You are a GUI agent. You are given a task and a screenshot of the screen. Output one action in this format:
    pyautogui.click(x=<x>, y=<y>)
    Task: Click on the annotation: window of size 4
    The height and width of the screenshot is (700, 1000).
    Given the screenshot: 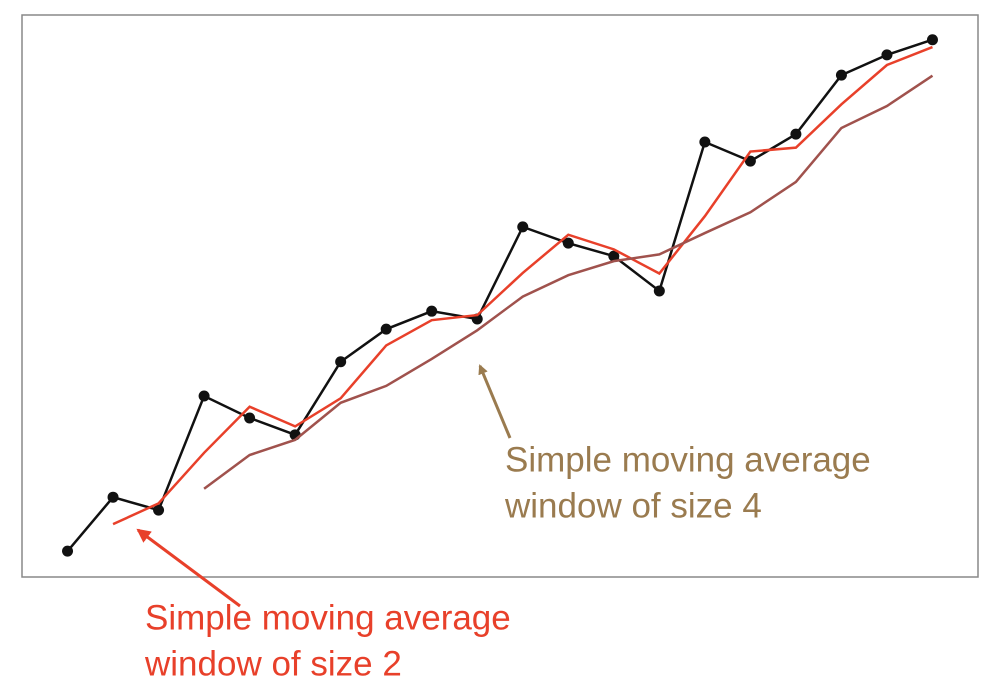 What is the action you would take?
    pyautogui.click(x=633, y=505)
    